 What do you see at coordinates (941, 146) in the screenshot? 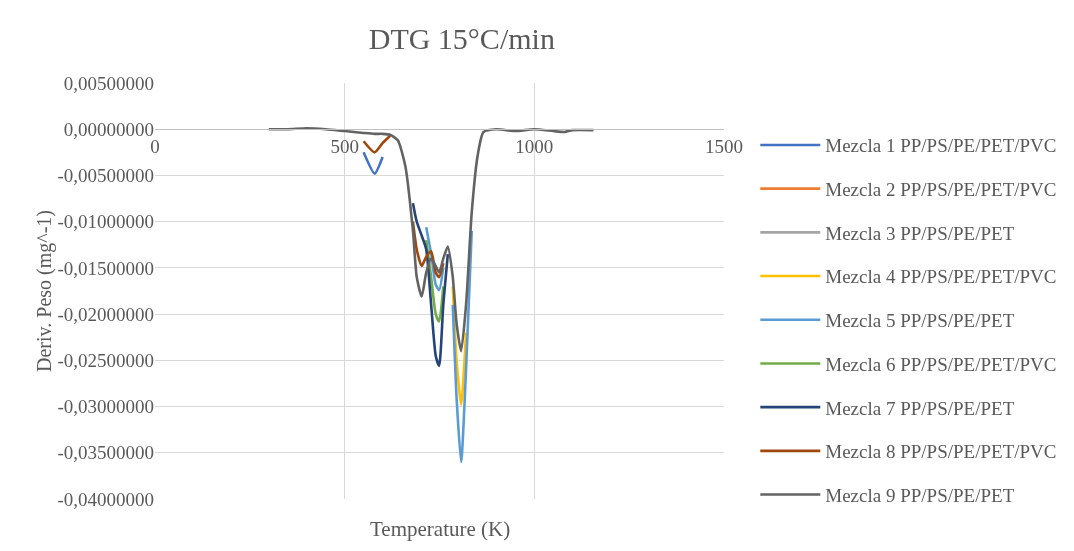
I see `legend-label: Mezcla 1 PP/PS/PE/PET/PVC` at bounding box center [941, 146].